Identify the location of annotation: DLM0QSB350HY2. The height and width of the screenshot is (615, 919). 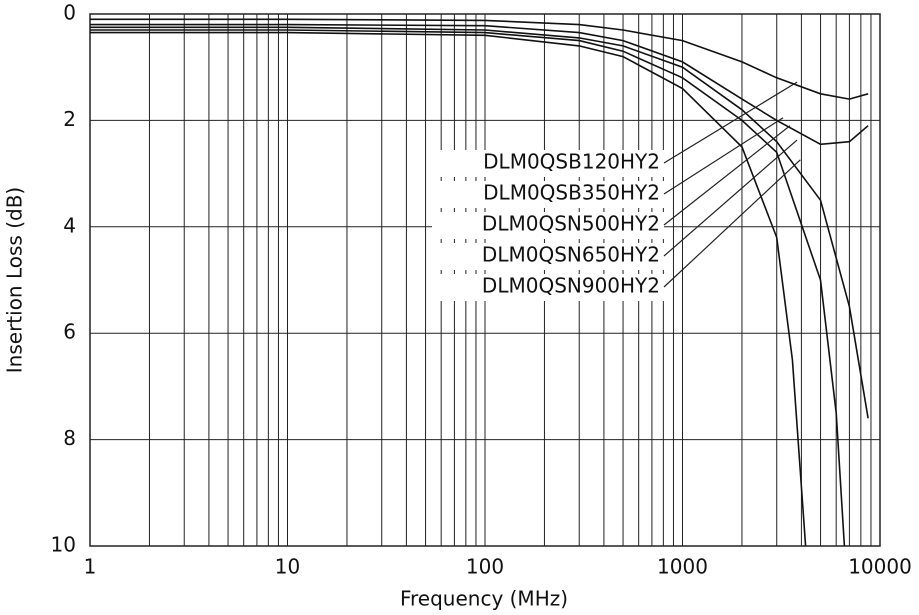
(571, 193).